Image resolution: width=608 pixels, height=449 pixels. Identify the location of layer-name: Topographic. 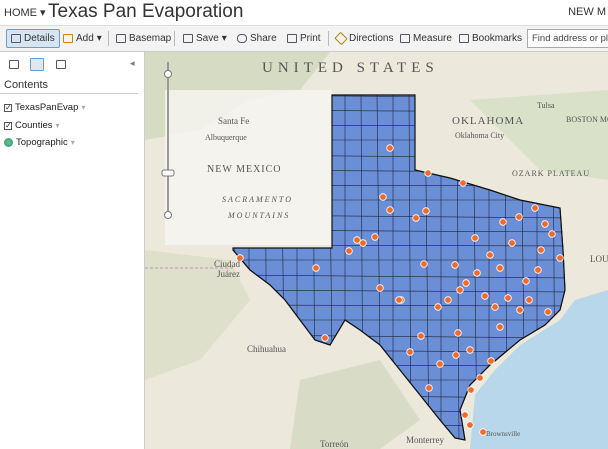
(42, 142).